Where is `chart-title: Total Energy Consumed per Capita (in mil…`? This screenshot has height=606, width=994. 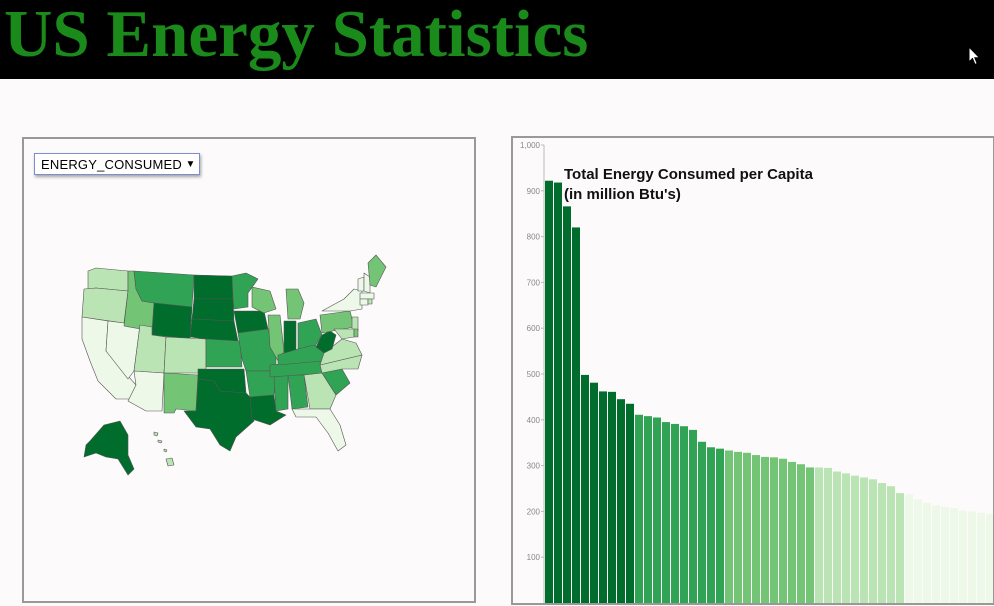 chart-title: Total Energy Consumed per Capita (in mil… is located at coordinates (688, 185).